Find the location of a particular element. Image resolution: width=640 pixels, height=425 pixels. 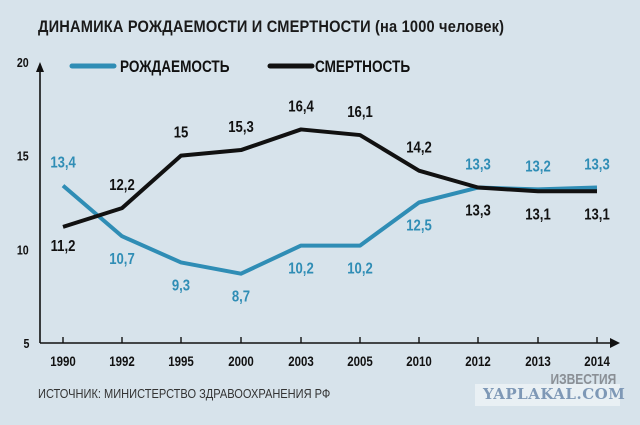

data-label: 12,2 is located at coordinates (122, 185).